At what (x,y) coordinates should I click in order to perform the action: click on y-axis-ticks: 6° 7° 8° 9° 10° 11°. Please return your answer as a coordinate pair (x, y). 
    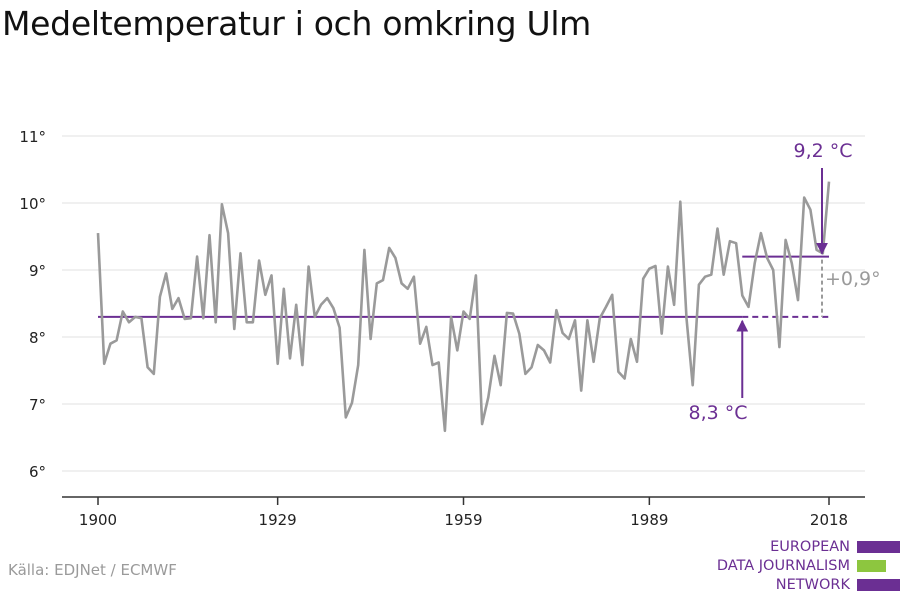
    Looking at the image, I should click on (32, 304).